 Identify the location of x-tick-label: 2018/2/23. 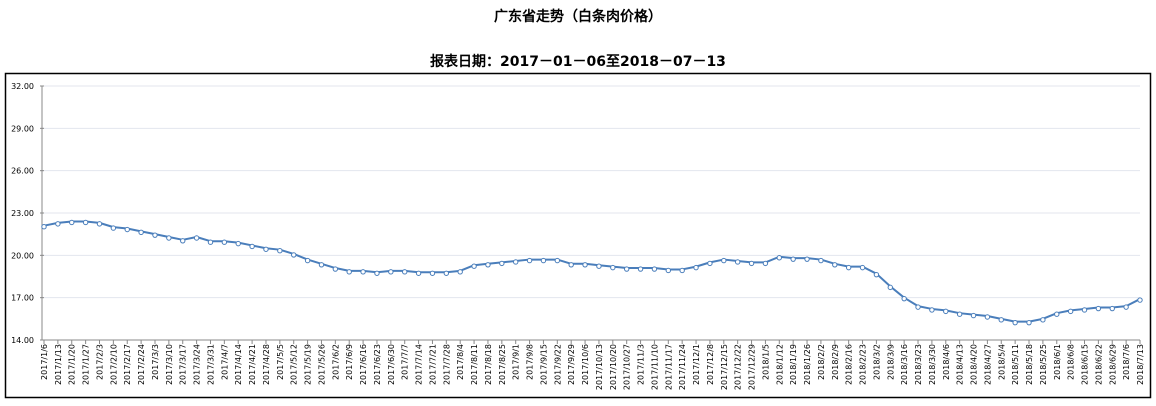
(863, 364).